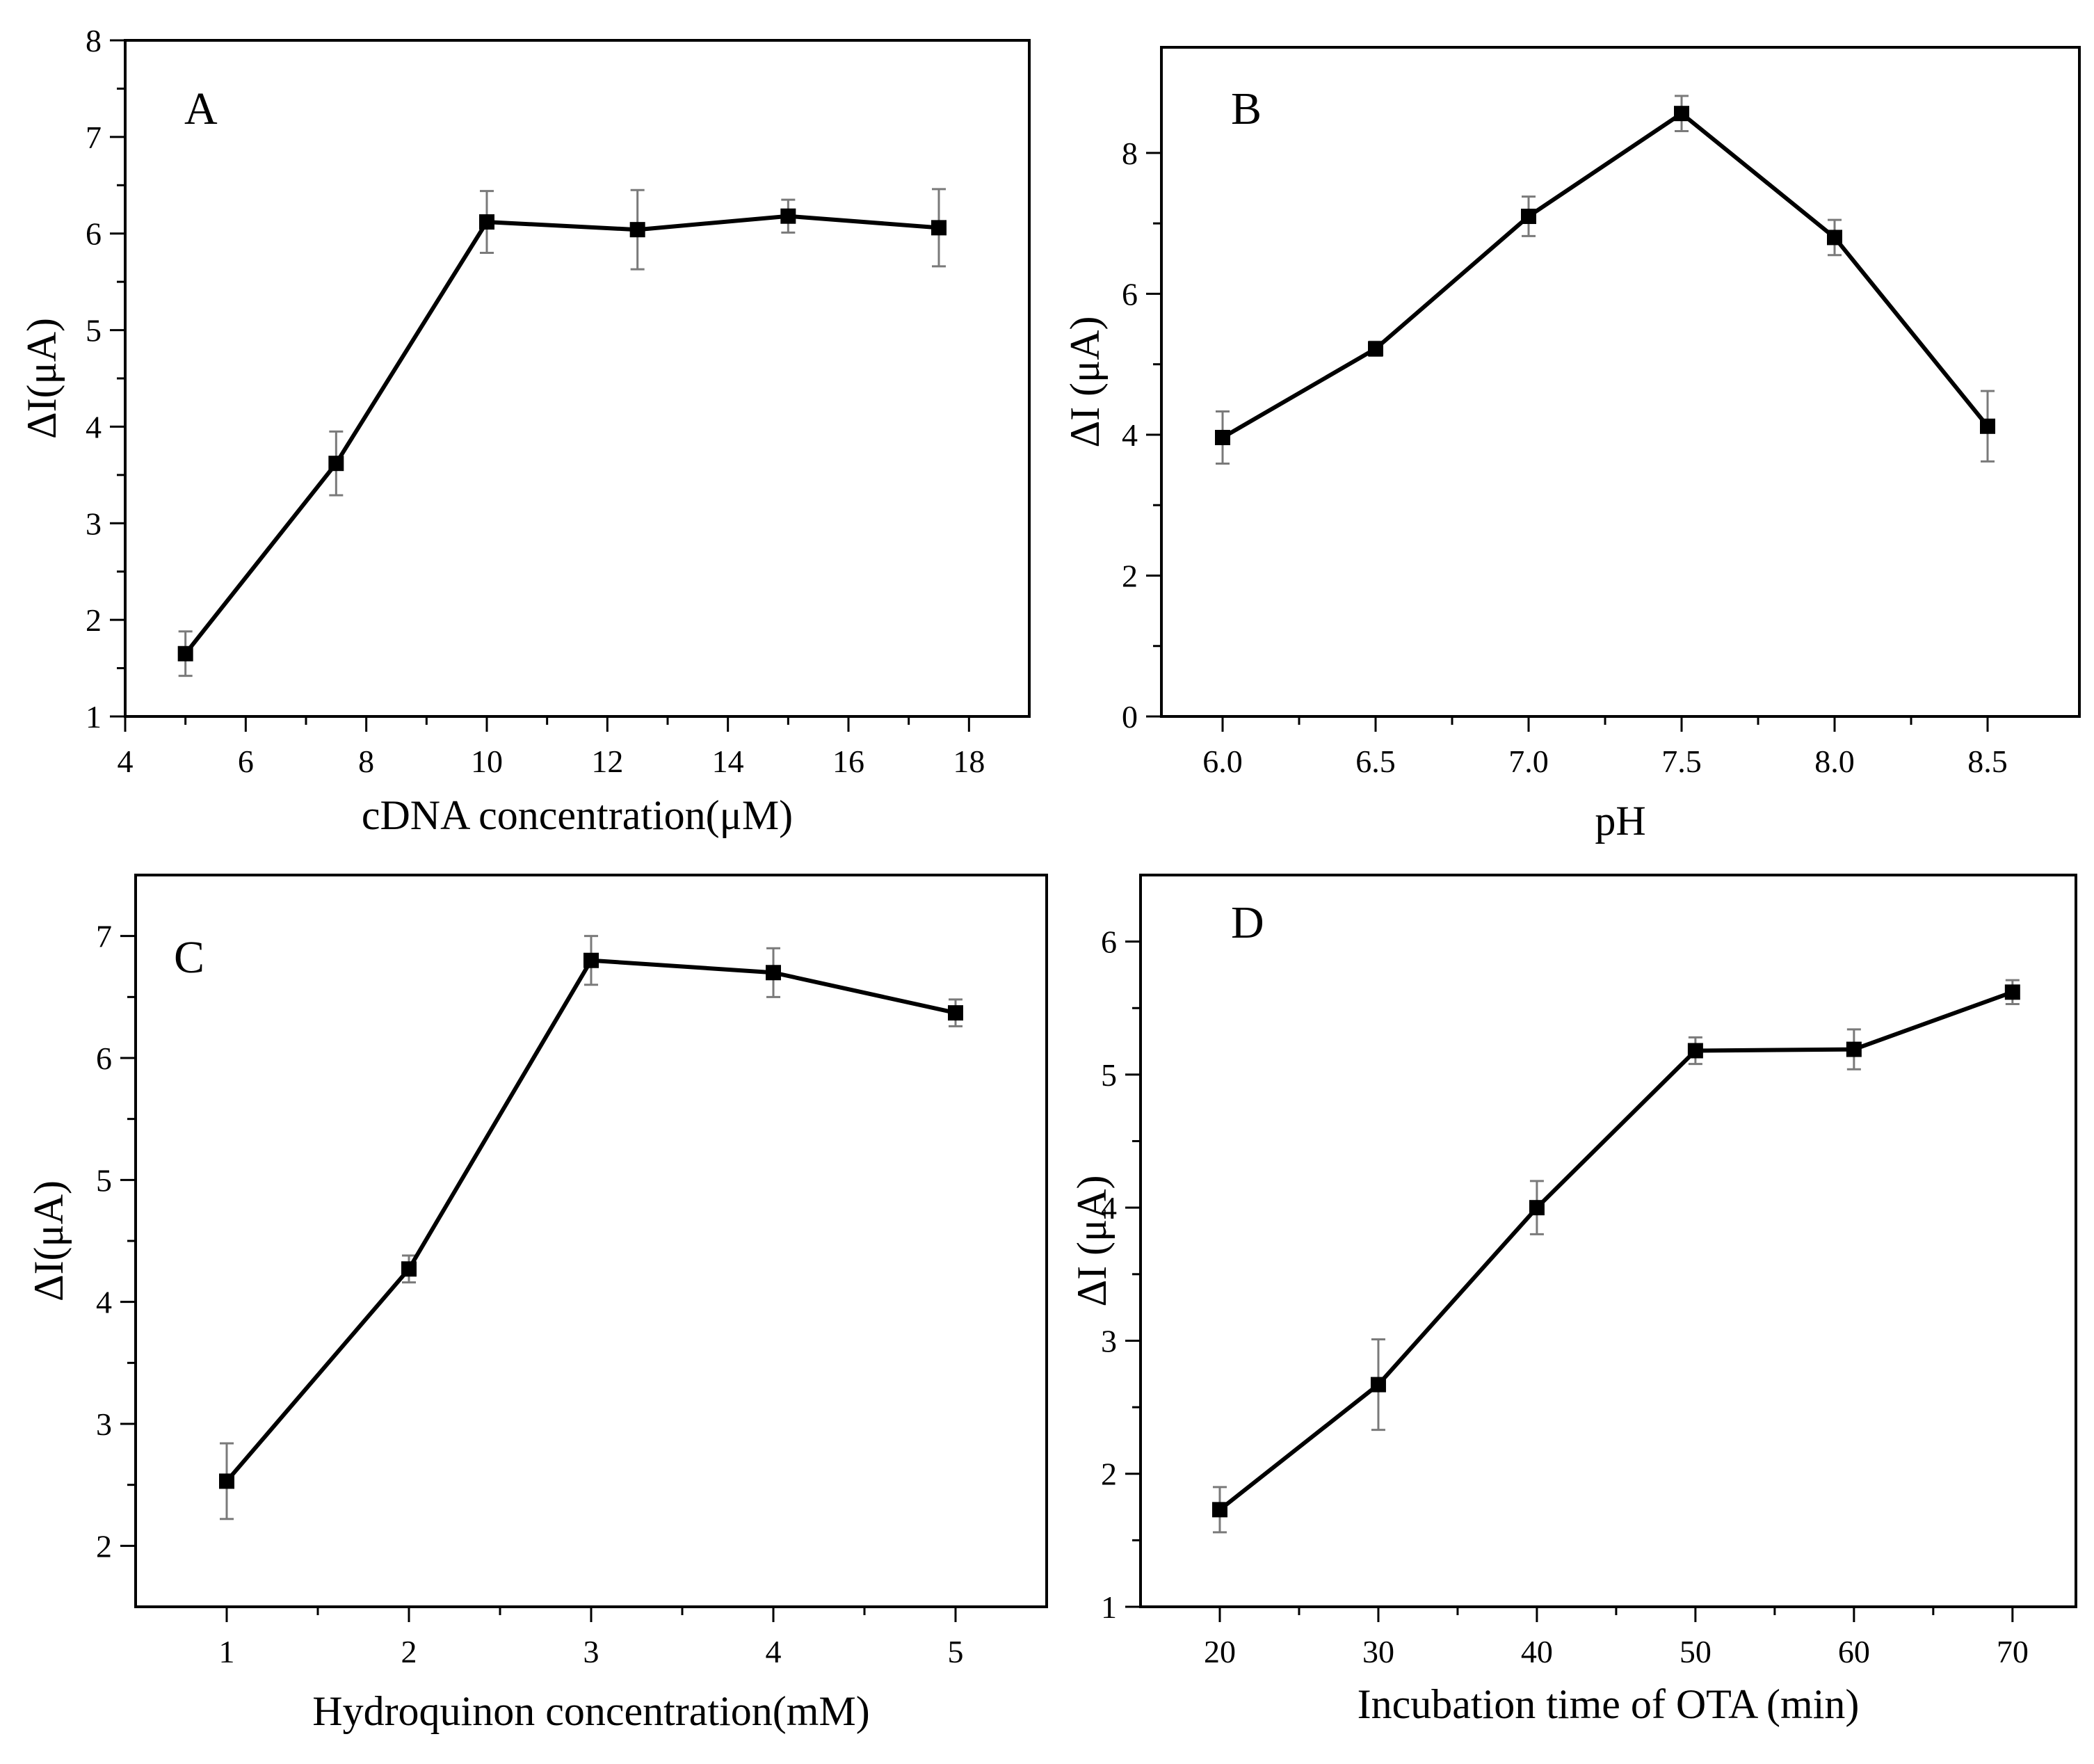 Image resolution: width=2094 pixels, height=1764 pixels. Describe the element at coordinates (1987, 761) in the screenshot. I see `x-tick-label: 8.5` at that location.